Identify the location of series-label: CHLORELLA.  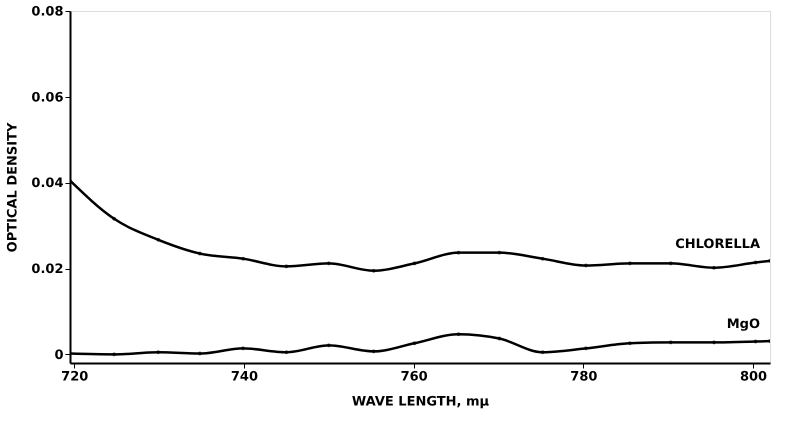
(717, 244).